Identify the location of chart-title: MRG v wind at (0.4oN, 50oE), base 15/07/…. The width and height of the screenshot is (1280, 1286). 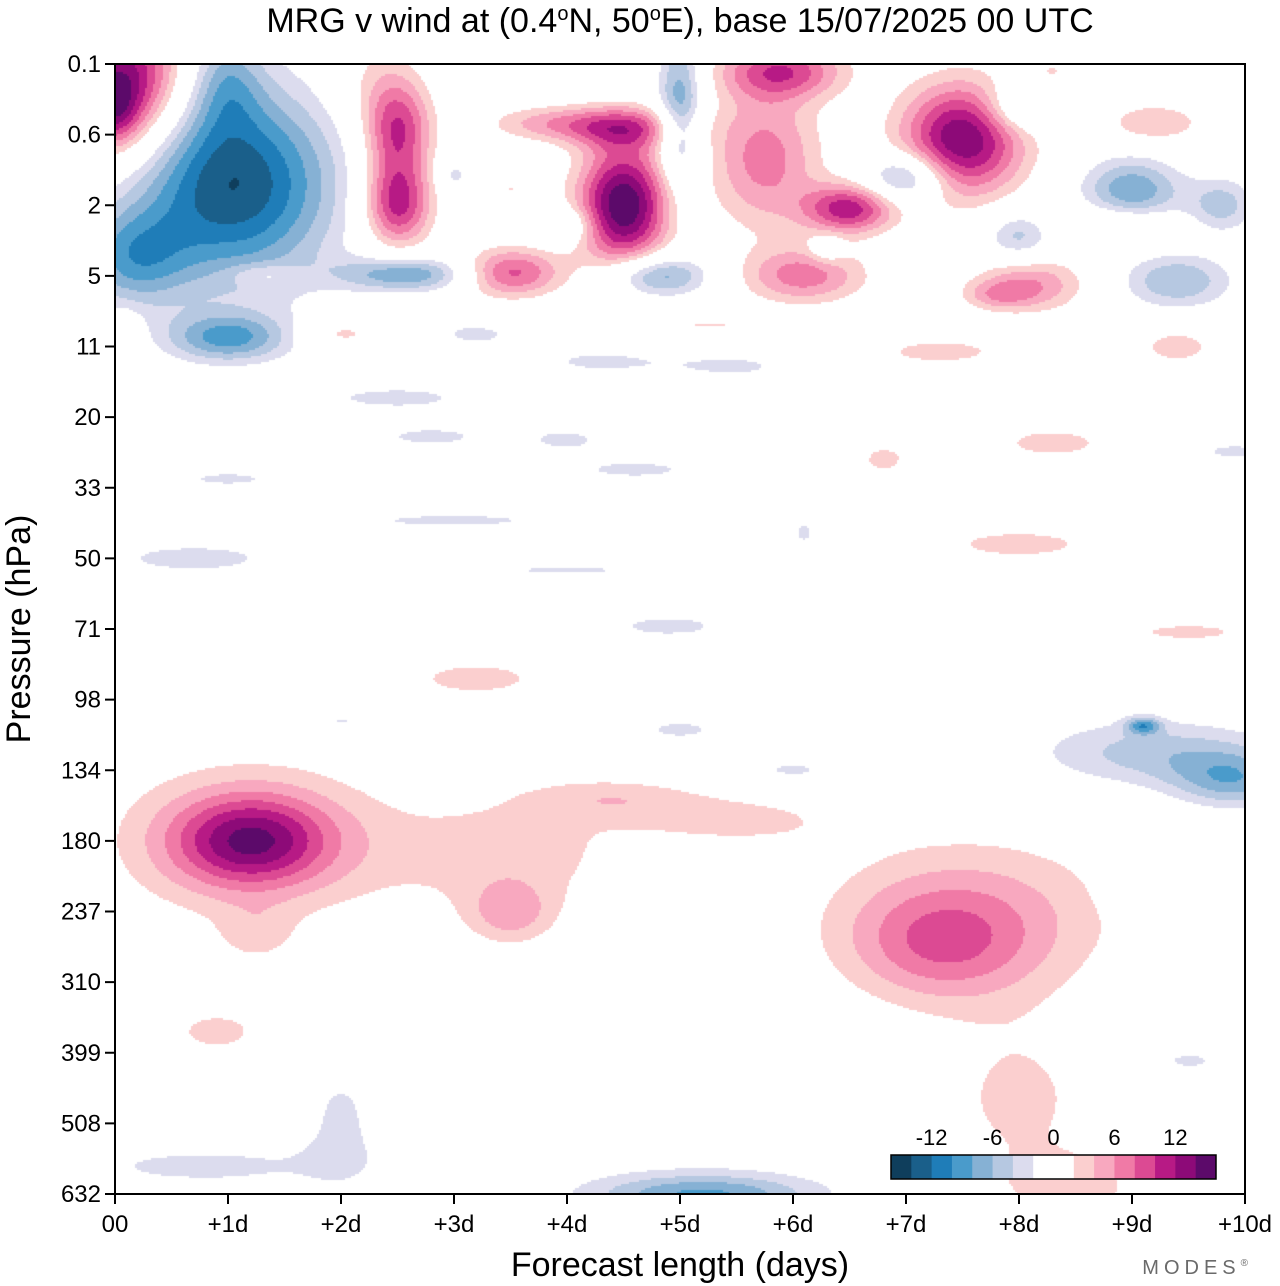
(679, 21).